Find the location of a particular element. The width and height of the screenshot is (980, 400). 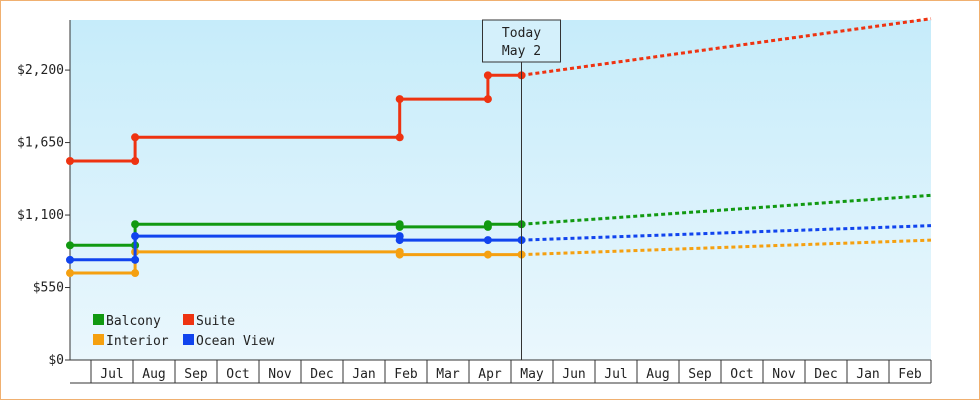

y-tick-label: $1,100 is located at coordinates (40, 215).